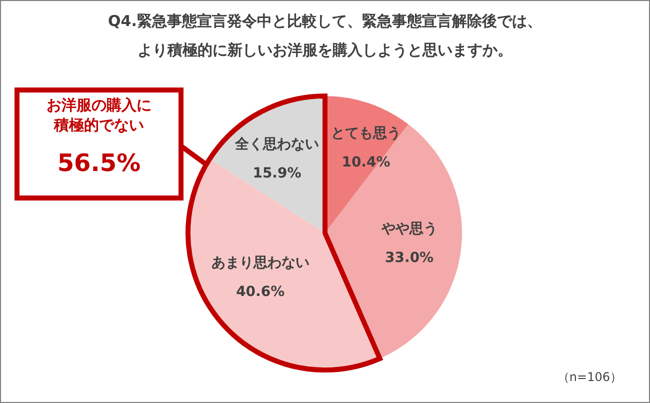  What do you see at coordinates (409, 258) in the screenshot?
I see `data-label: 33.0%` at bounding box center [409, 258].